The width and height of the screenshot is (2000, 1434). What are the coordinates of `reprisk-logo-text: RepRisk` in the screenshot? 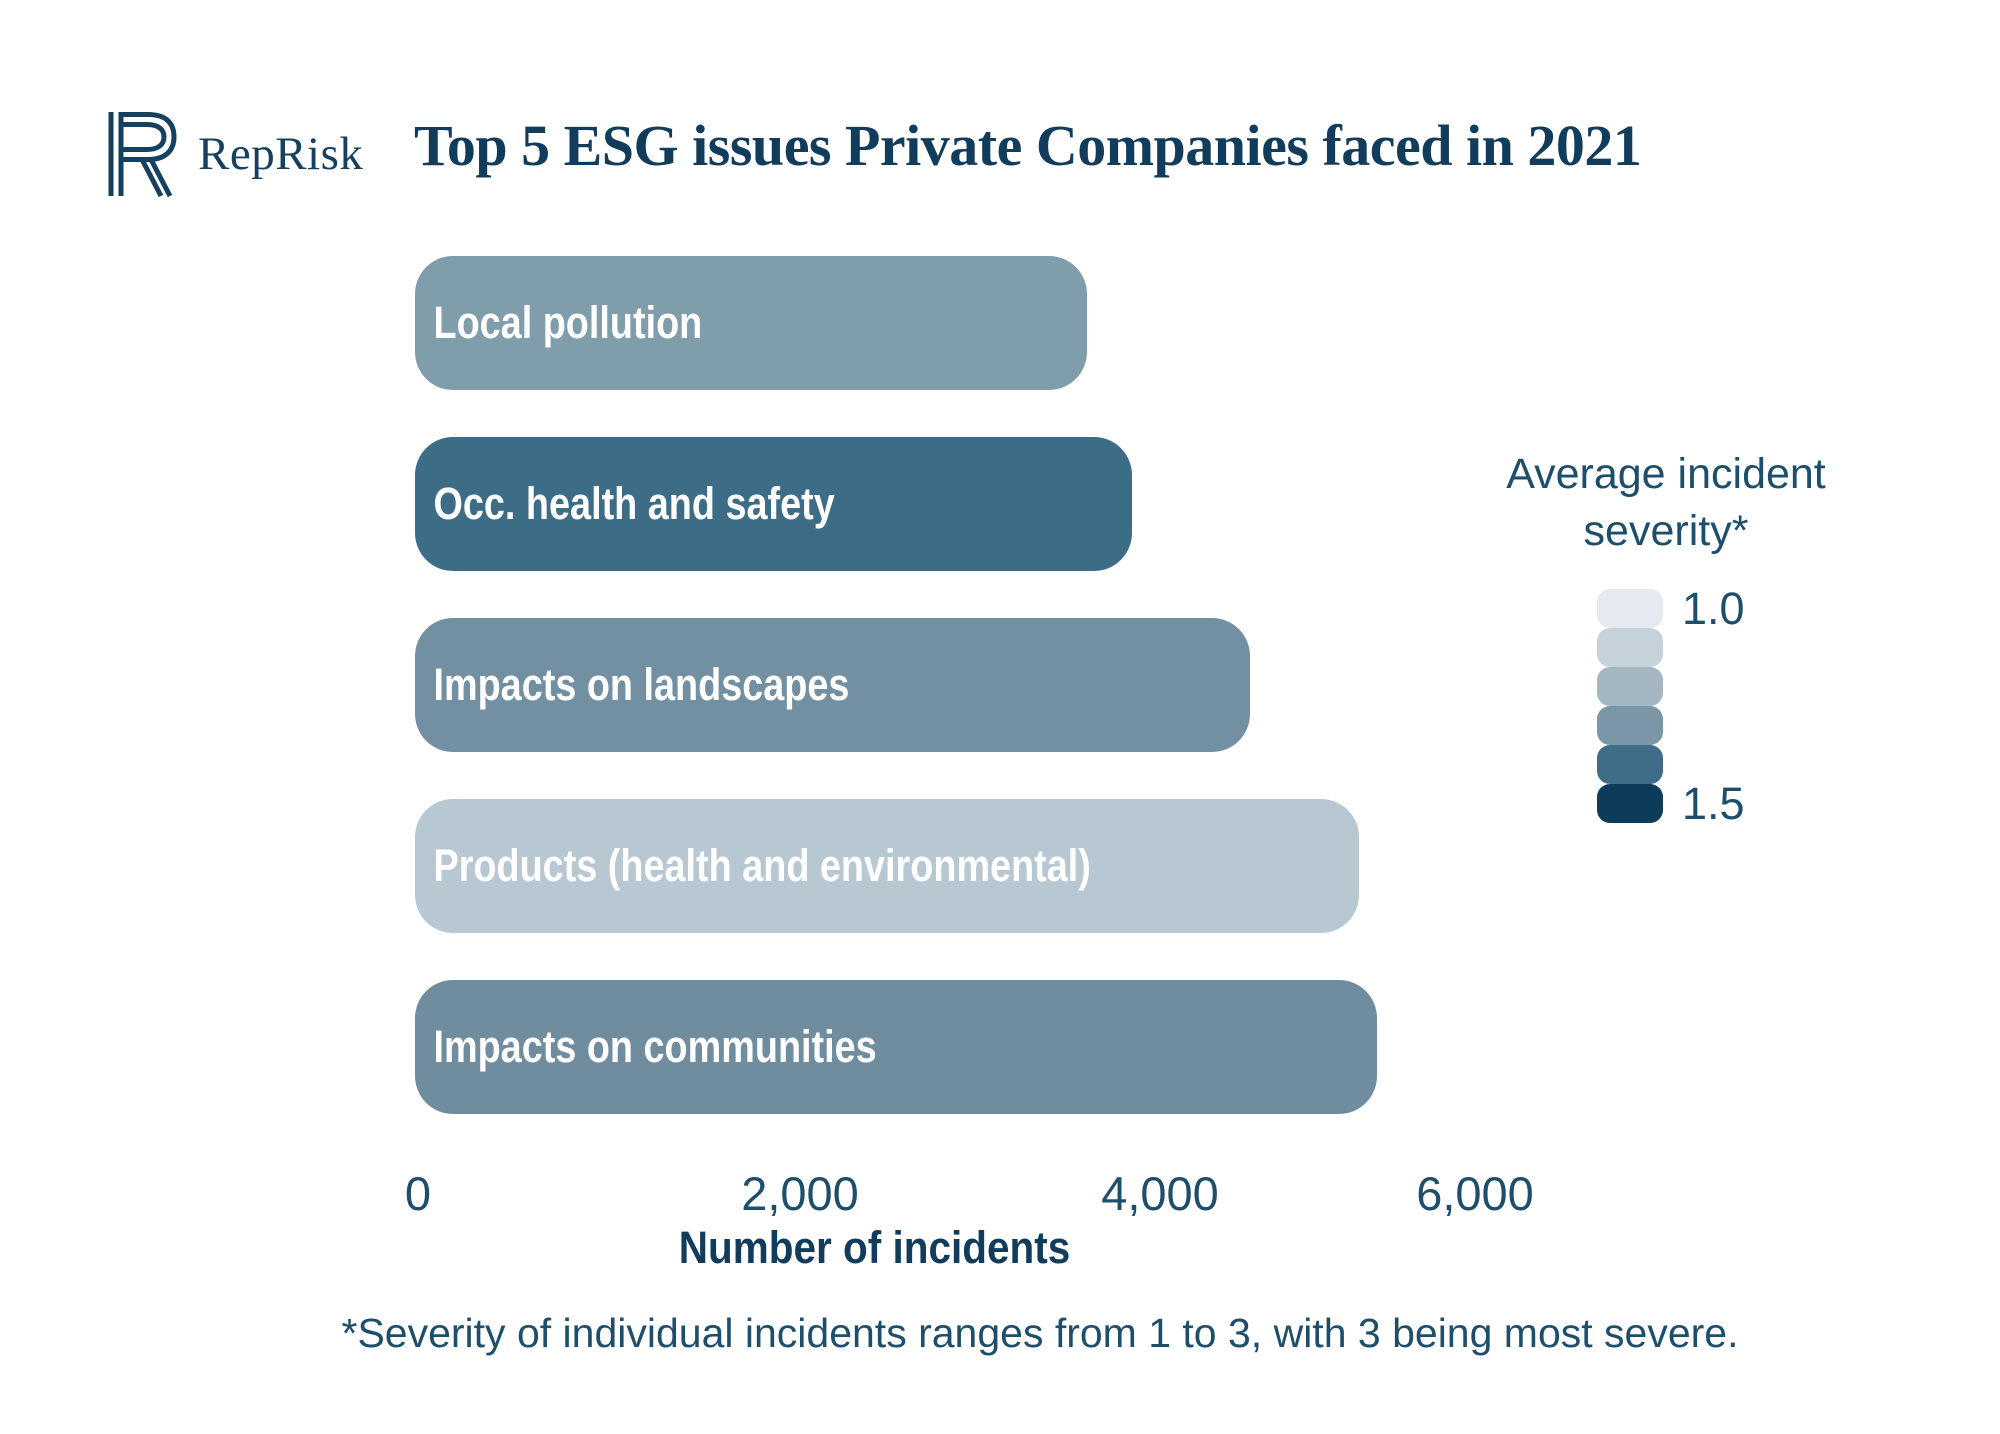 It's located at (281, 154).